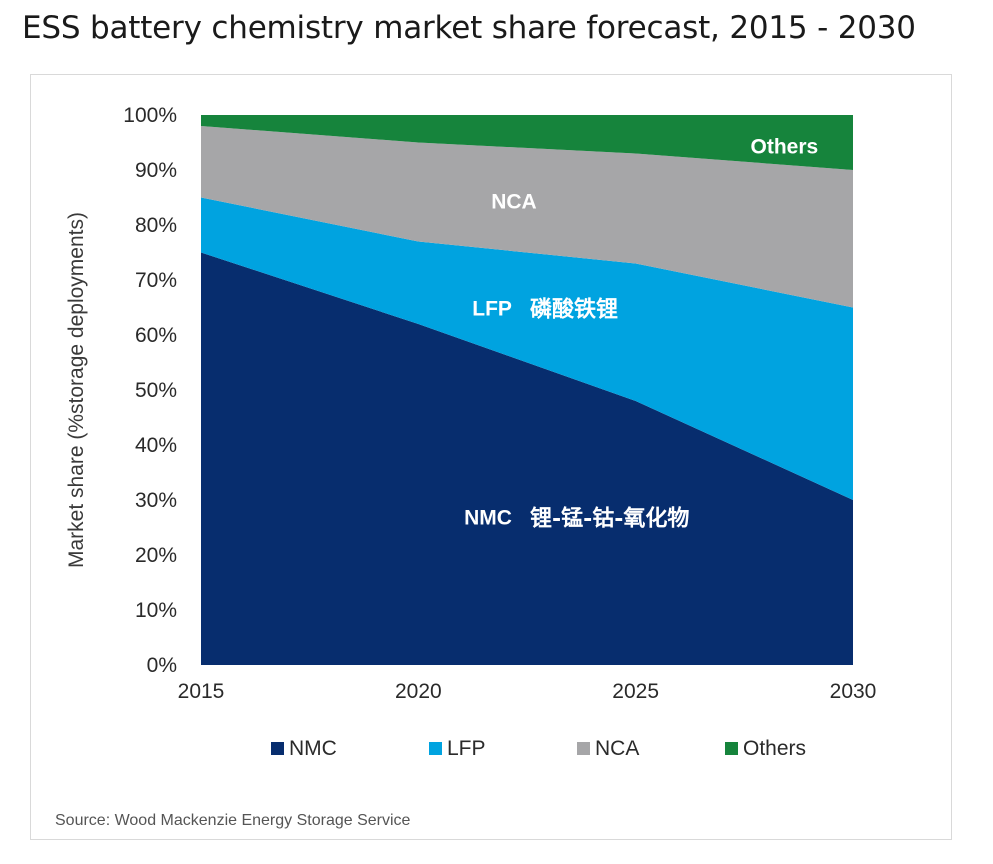 This screenshot has height=864, width=993. Describe the element at coordinates (76, 390) in the screenshot. I see `y-axis-title: Market share (%storage deployments)` at that location.